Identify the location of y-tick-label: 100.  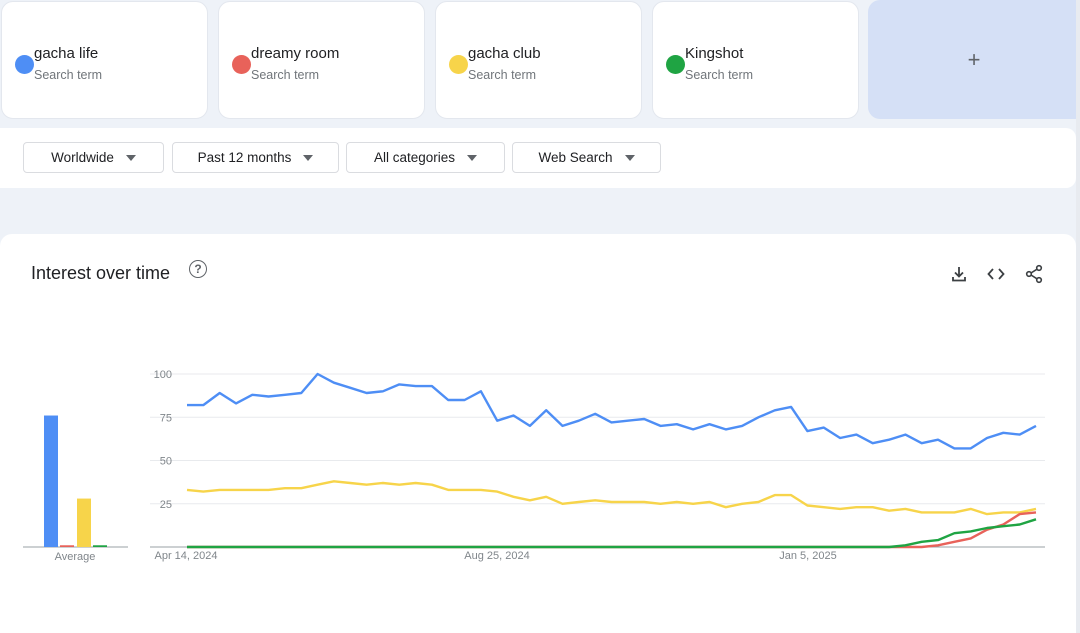
(163, 375).